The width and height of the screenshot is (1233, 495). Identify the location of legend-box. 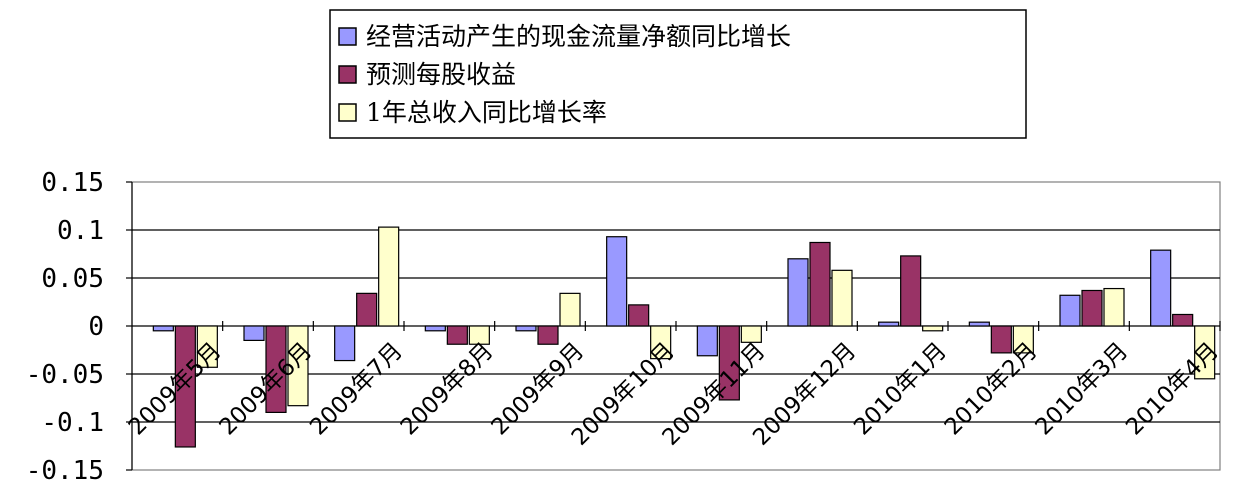
(678, 74).